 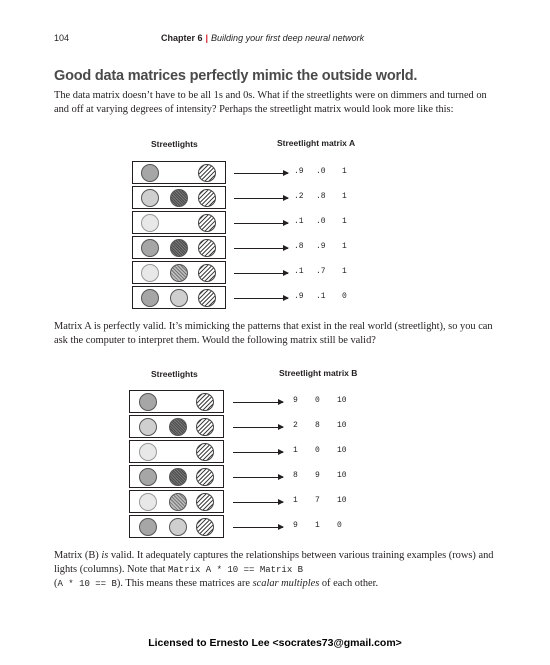 What do you see at coordinates (317, 500) in the screenshot?
I see `matrix-value: 7` at bounding box center [317, 500].